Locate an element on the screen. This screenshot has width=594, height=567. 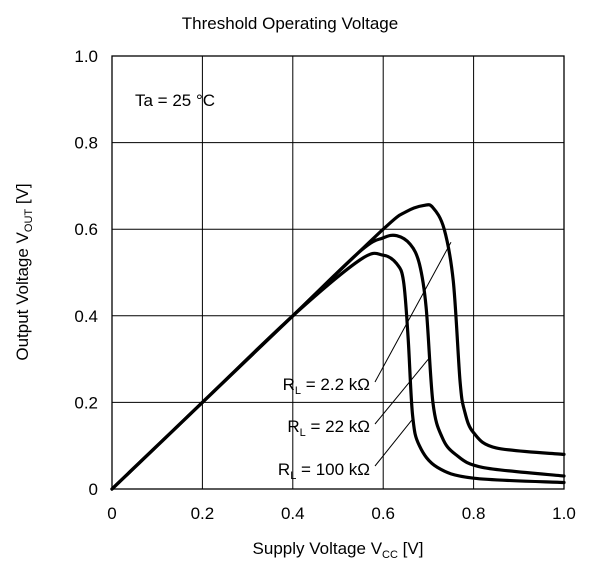
y-tick-label: 0.8 is located at coordinates (86, 143).